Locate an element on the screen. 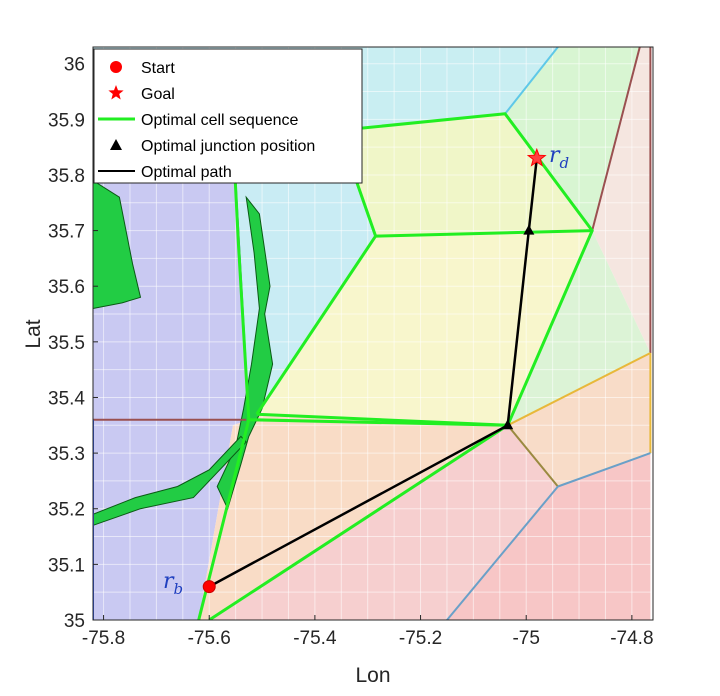 Image resolution: width=720 pixels, height=696 pixels. x-tick-label: -74.8 is located at coordinates (631, 638).